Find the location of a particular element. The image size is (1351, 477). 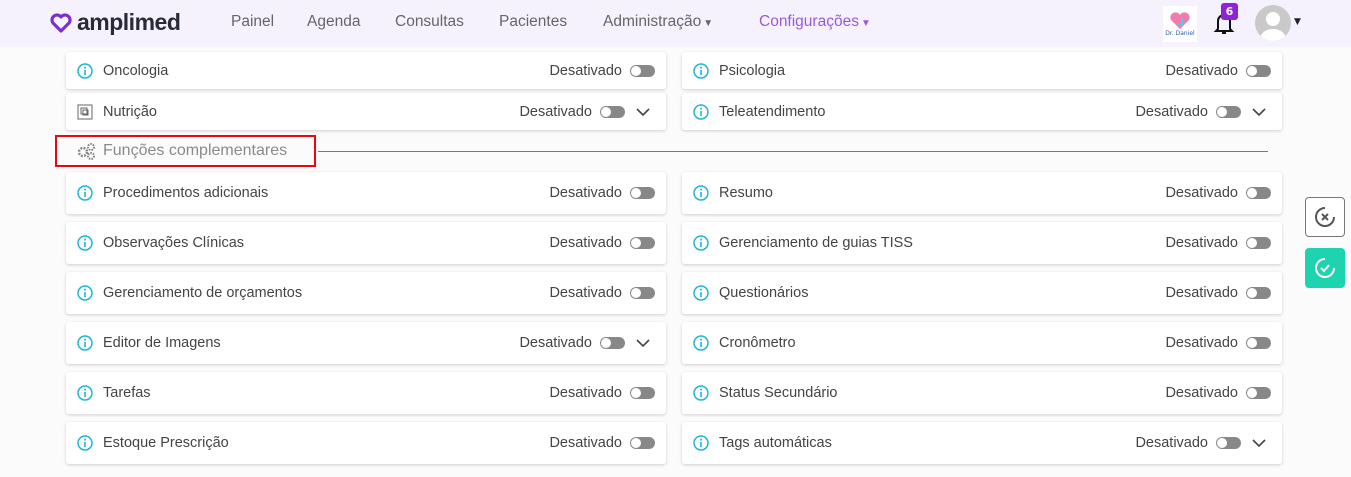

nav-administracao: Administração ▼ is located at coordinates (658, 22).